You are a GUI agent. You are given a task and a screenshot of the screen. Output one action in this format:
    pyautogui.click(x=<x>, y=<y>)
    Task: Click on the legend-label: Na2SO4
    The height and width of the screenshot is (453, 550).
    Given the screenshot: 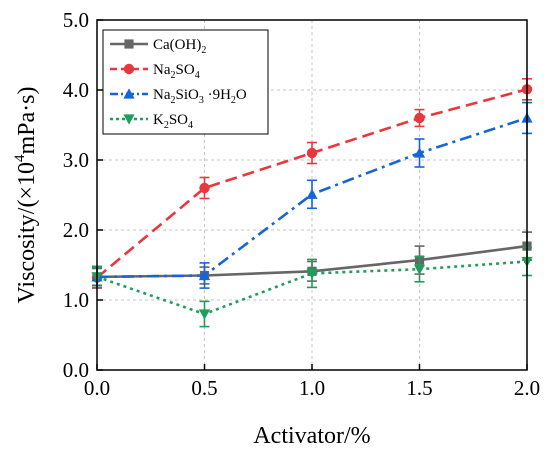 What is the action you would take?
    pyautogui.click(x=176, y=71)
    